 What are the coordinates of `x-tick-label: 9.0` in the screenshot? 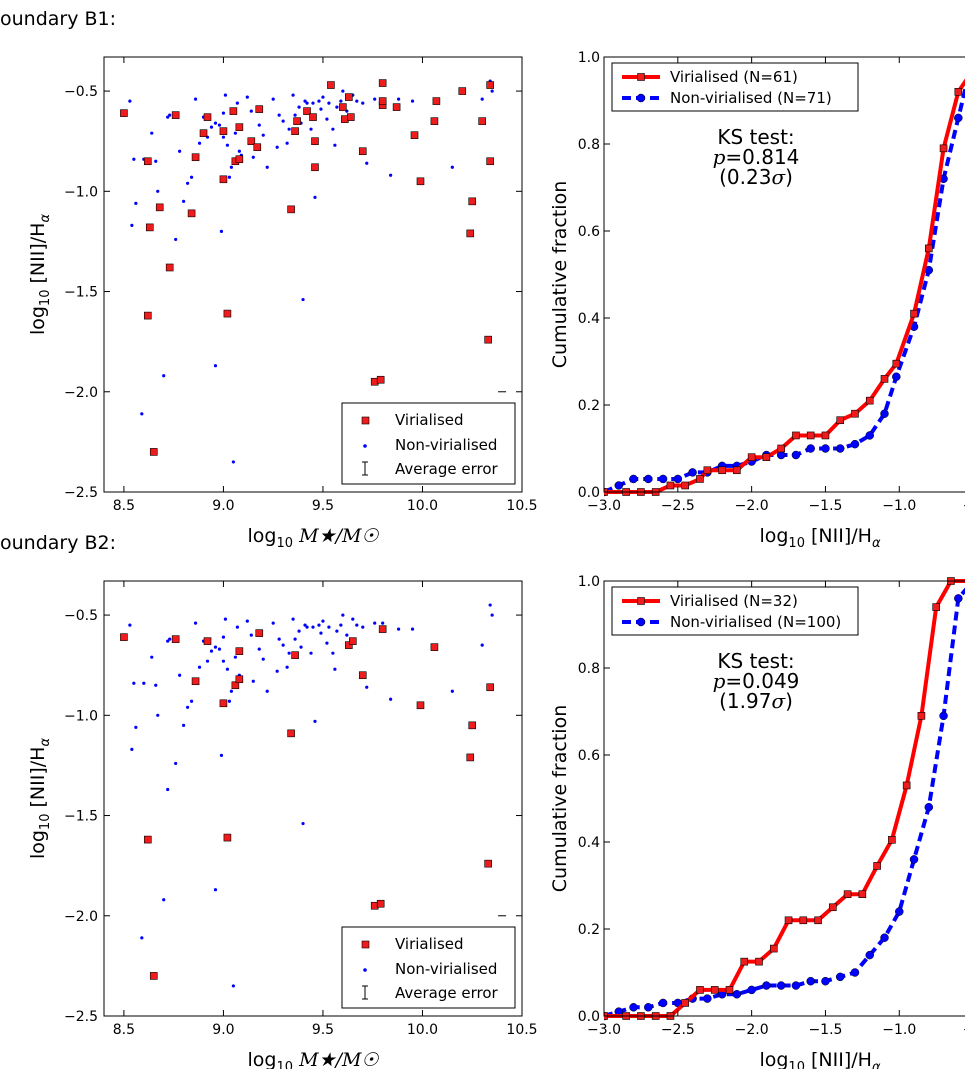 It's located at (223, 506).